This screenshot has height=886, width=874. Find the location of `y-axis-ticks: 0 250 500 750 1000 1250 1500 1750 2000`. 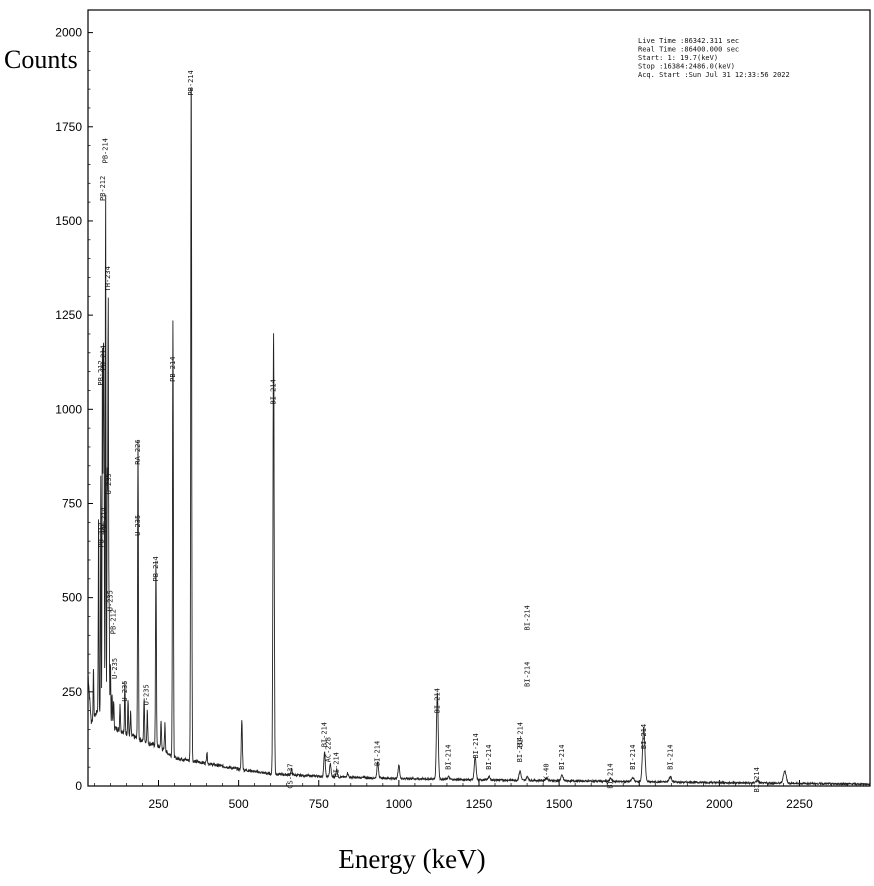

y-axis-ticks: 0 250 500 750 1000 1250 1500 1750 2000 is located at coordinates (74, 409).